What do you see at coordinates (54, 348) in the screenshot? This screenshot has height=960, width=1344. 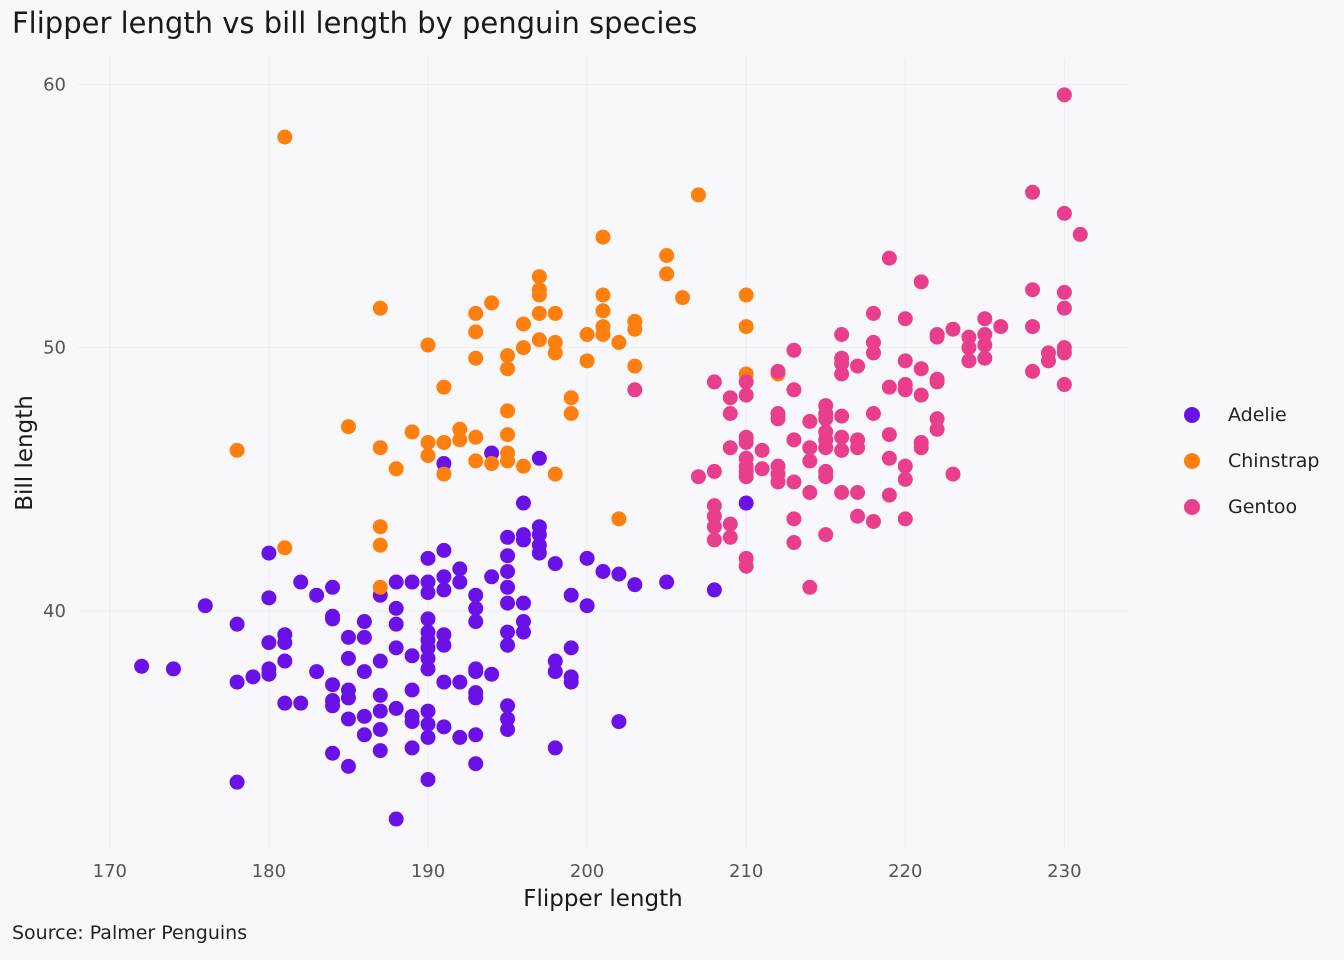 I see `y-tick-label: 50` at bounding box center [54, 348].